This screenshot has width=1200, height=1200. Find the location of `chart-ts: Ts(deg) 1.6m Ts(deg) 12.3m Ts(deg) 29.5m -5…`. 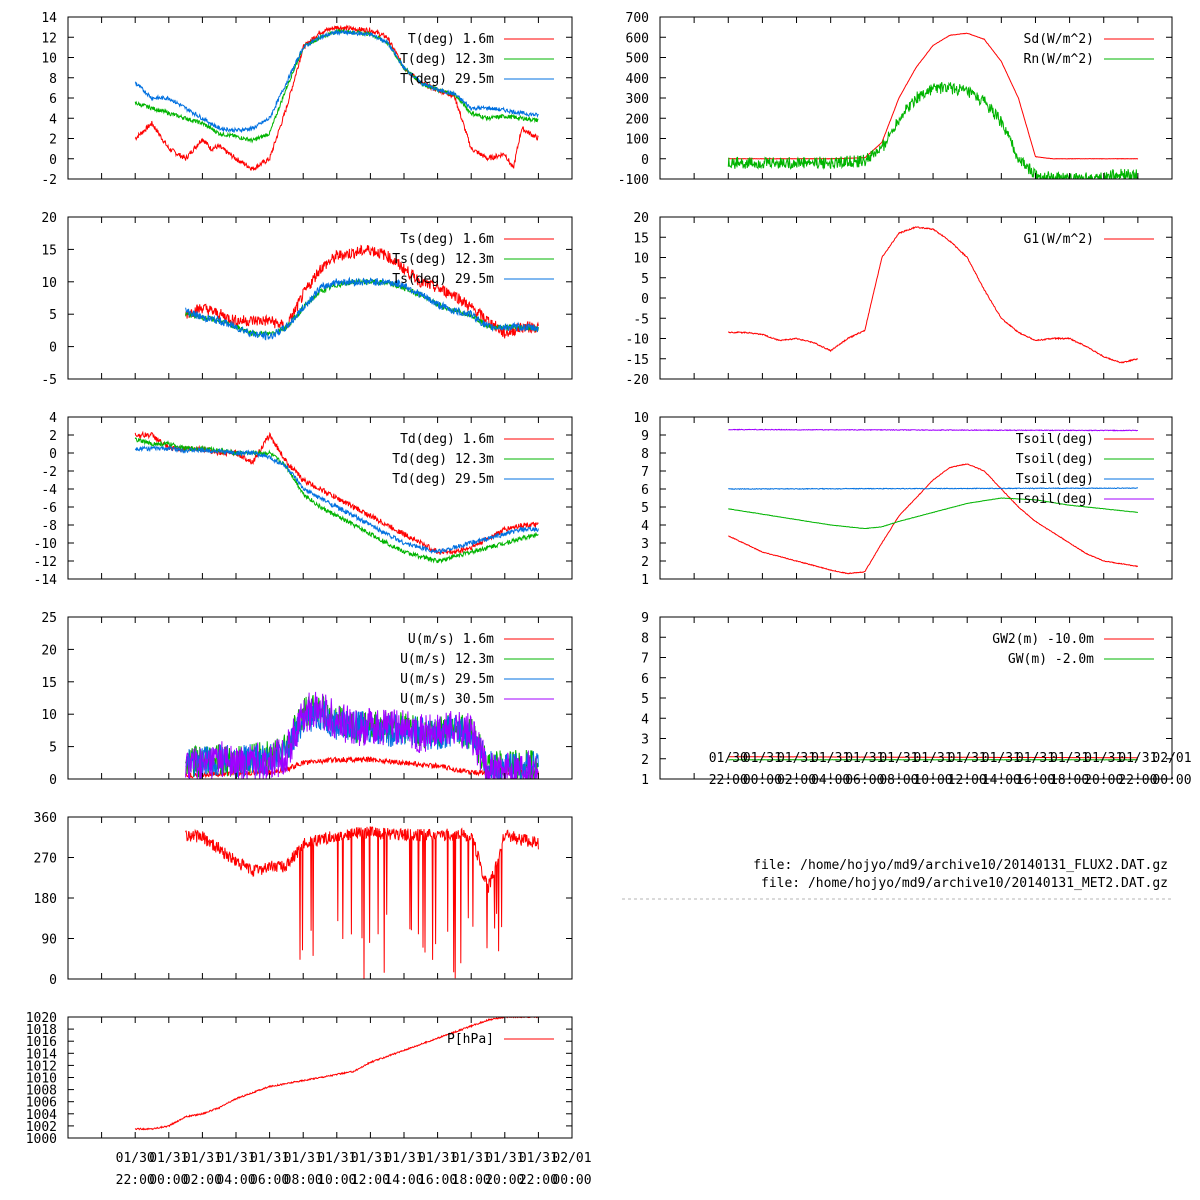

chart-ts: Ts(deg) 1.6m Ts(deg) 12.3m Ts(deg) 29.5m -5… is located at coordinates (307, 299).